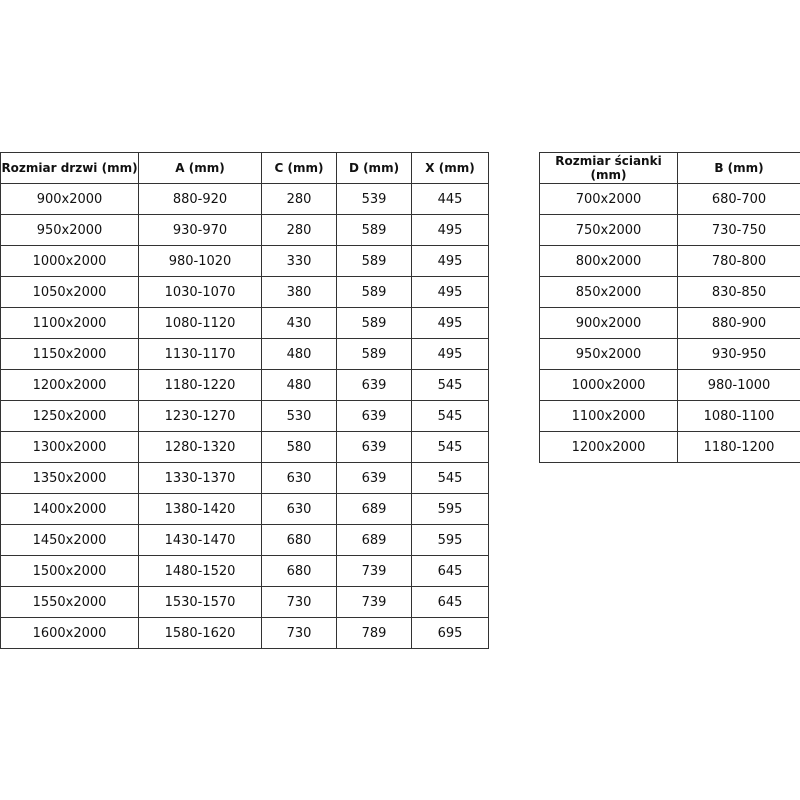 The image size is (800, 800). What do you see at coordinates (608, 230) in the screenshot?
I see `table-cell: 750x2000` at bounding box center [608, 230].